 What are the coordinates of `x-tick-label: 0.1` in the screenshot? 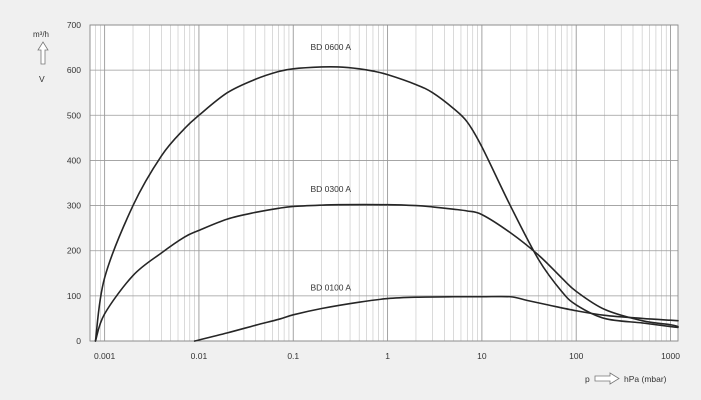 It's located at (293, 356).